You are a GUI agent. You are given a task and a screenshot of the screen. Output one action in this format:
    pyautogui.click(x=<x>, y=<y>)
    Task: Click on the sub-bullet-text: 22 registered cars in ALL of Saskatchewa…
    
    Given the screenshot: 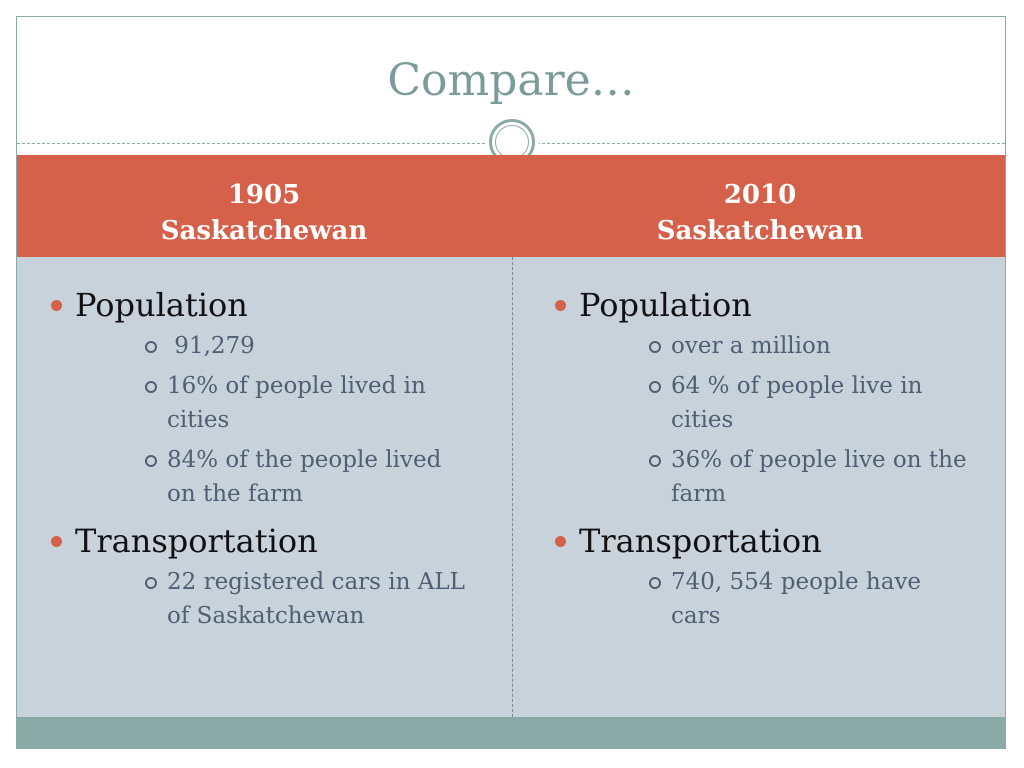 What is the action you would take?
    pyautogui.click(x=316, y=599)
    